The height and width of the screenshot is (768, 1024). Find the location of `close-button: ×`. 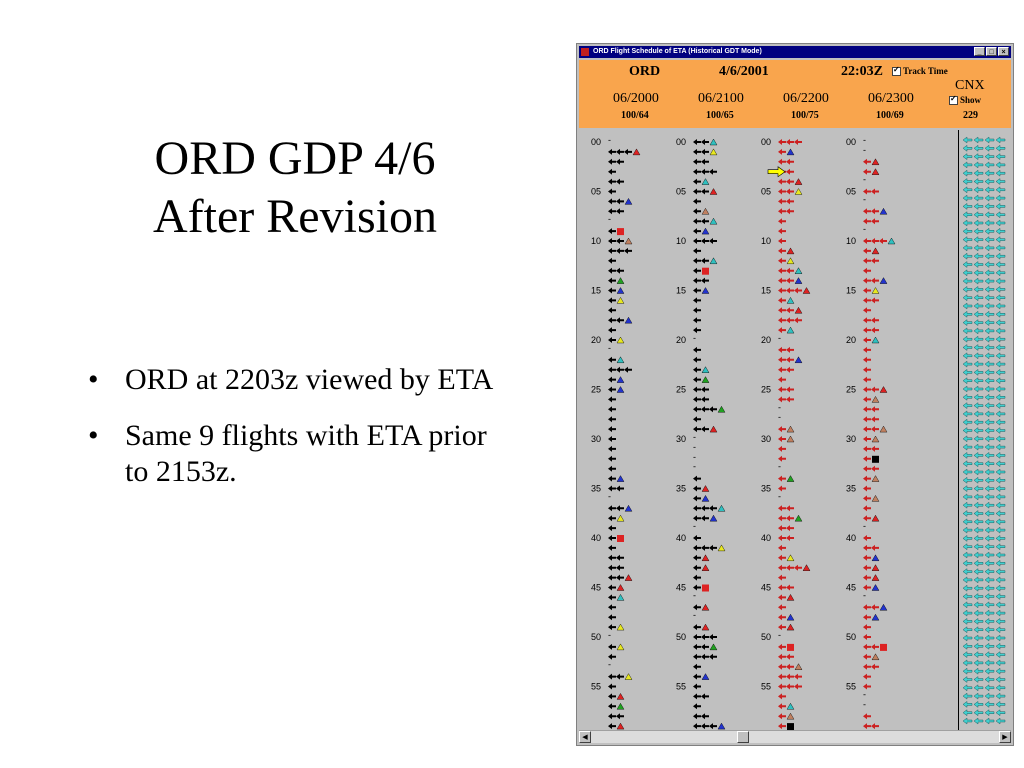

close-button: × is located at coordinates (1003, 51).